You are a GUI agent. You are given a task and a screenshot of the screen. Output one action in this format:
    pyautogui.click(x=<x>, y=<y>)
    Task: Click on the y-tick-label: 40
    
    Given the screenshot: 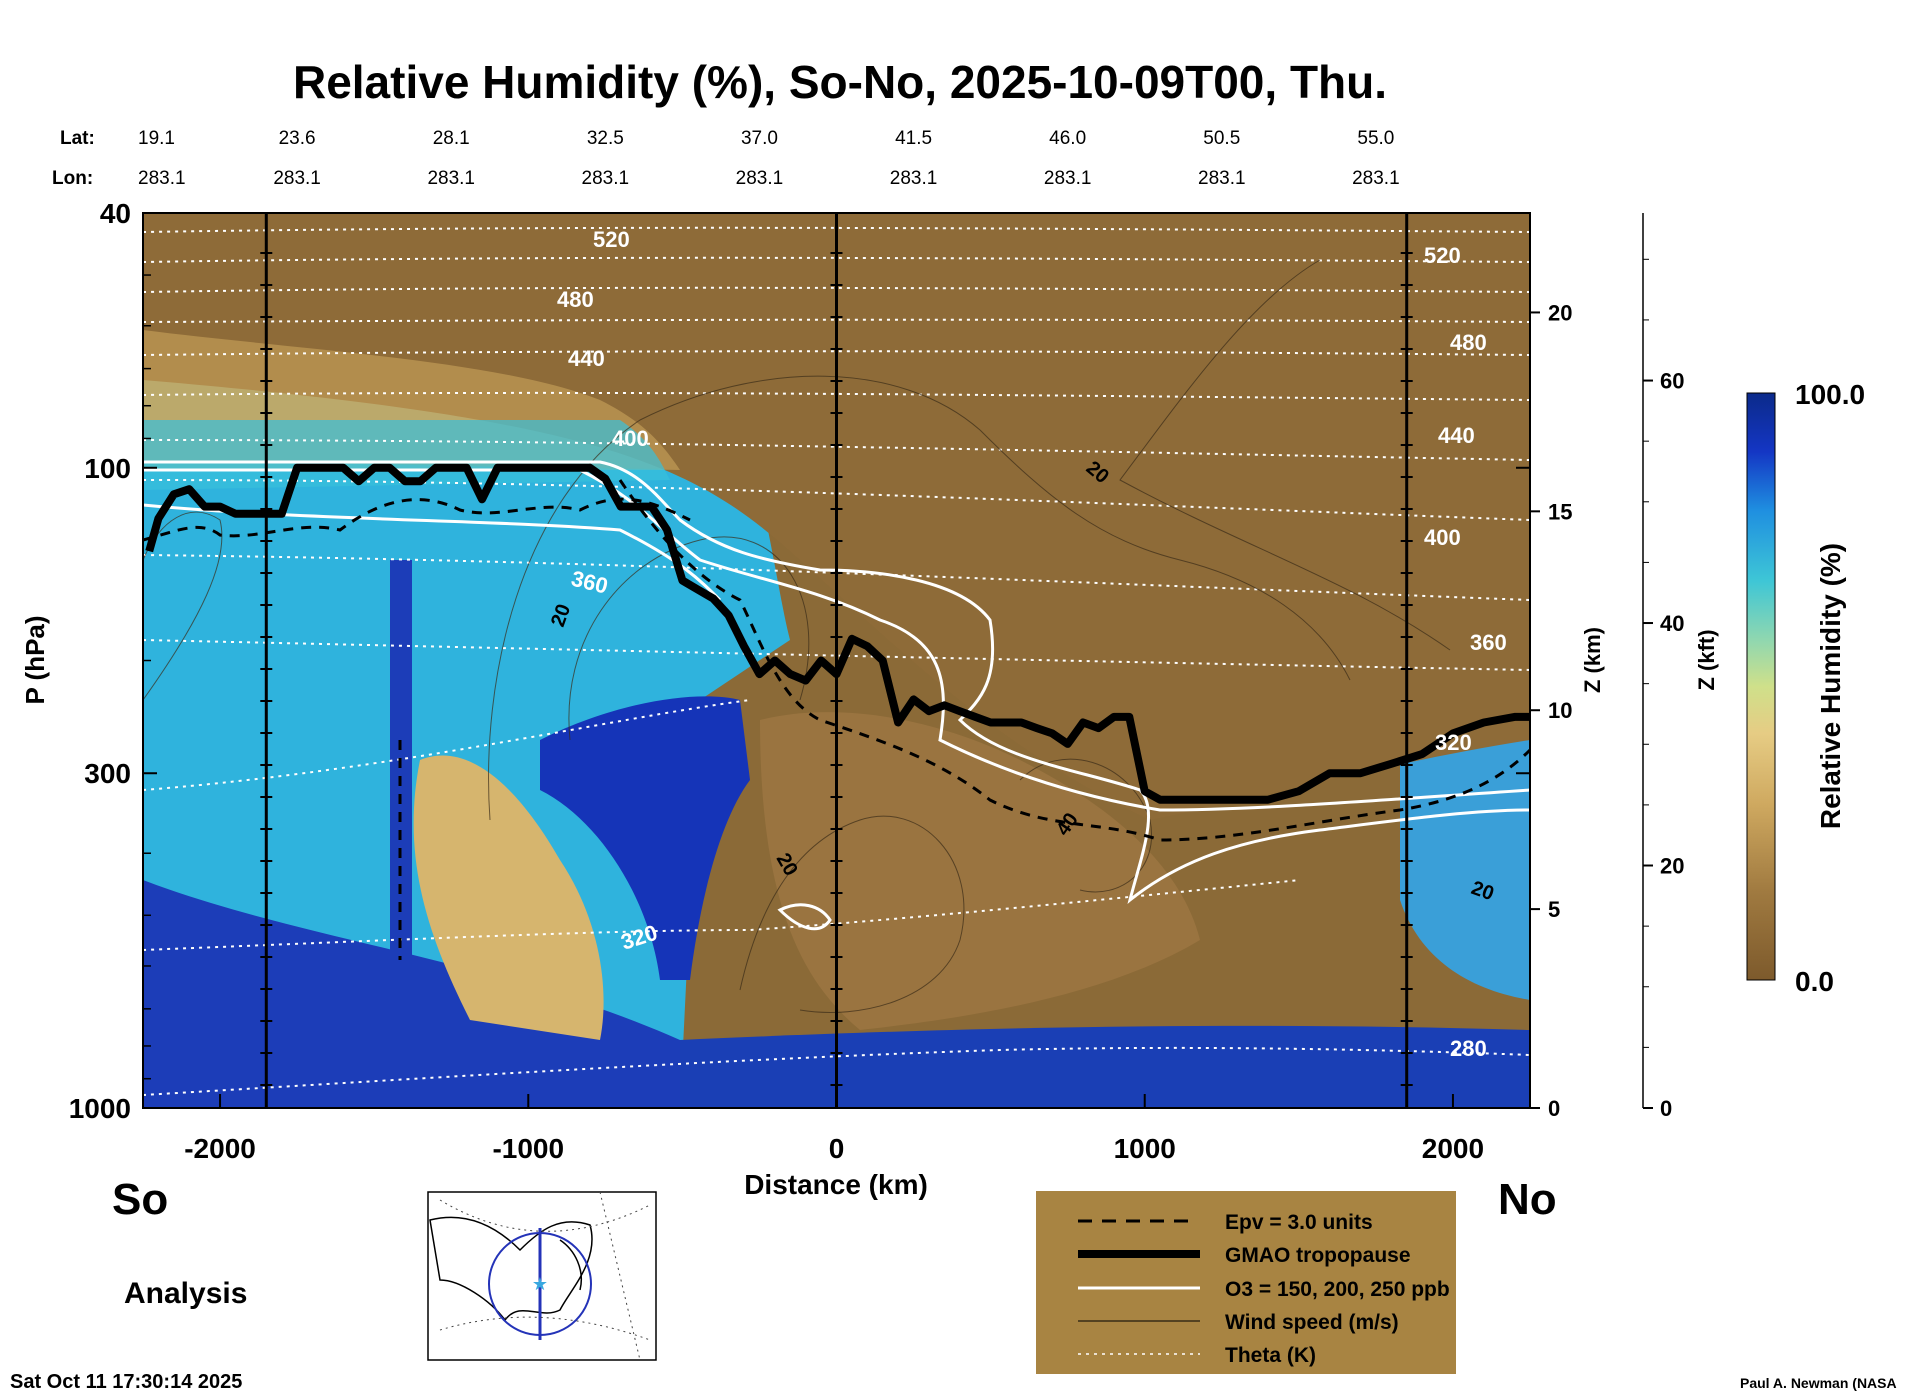 What is the action you would take?
    pyautogui.click(x=115, y=213)
    